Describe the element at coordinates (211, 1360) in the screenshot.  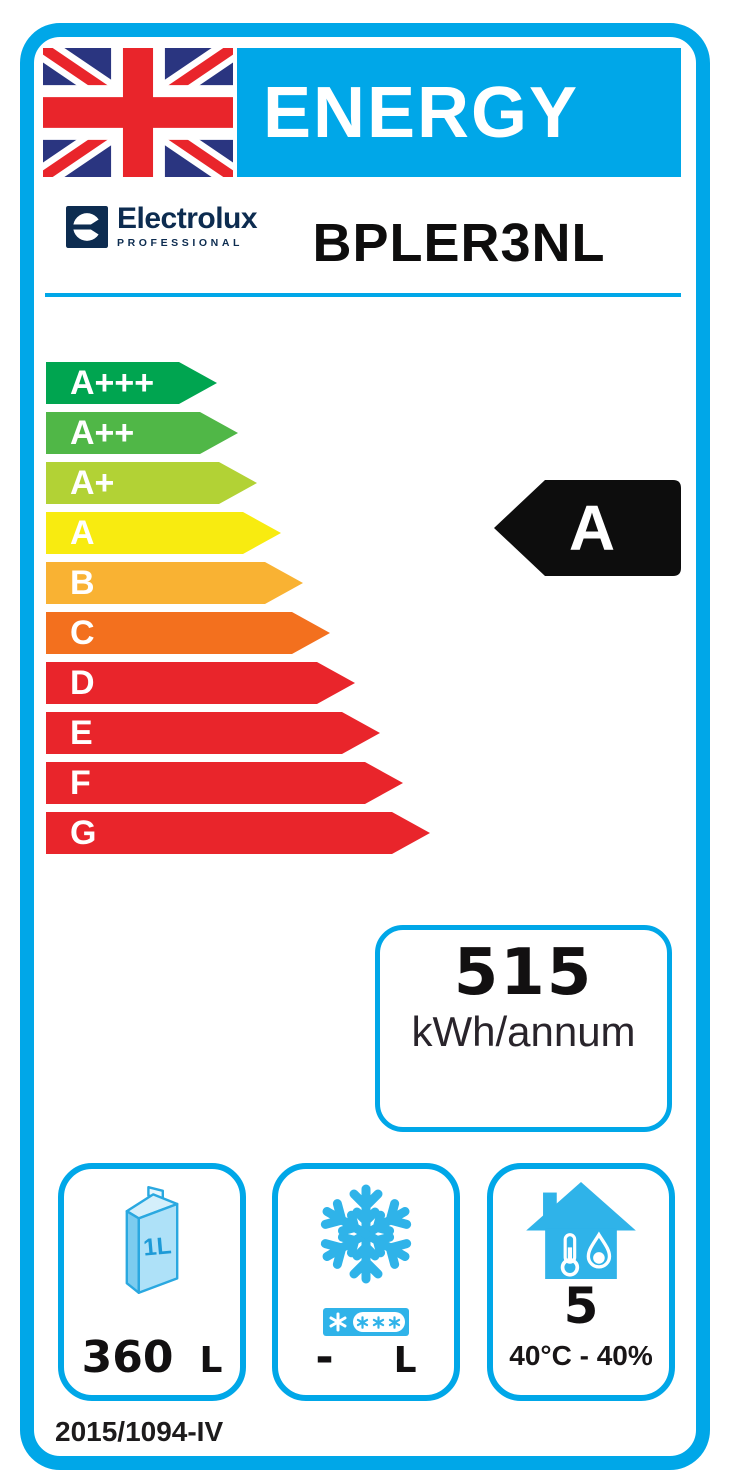
I see `fridge-unit: L` at that location.